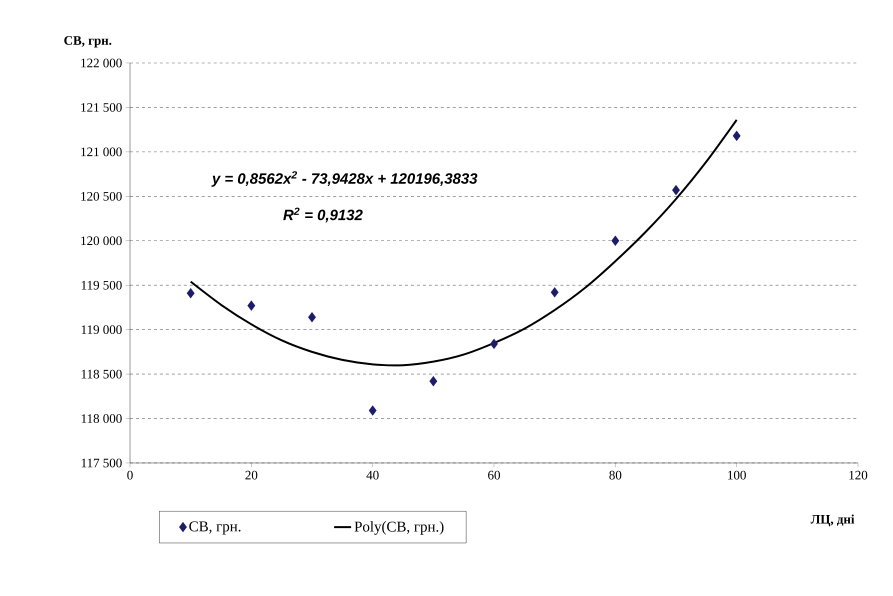 The height and width of the screenshot is (596, 893). I want to click on annotation: R$^{2}$ = 0,9132, so click(323, 215).